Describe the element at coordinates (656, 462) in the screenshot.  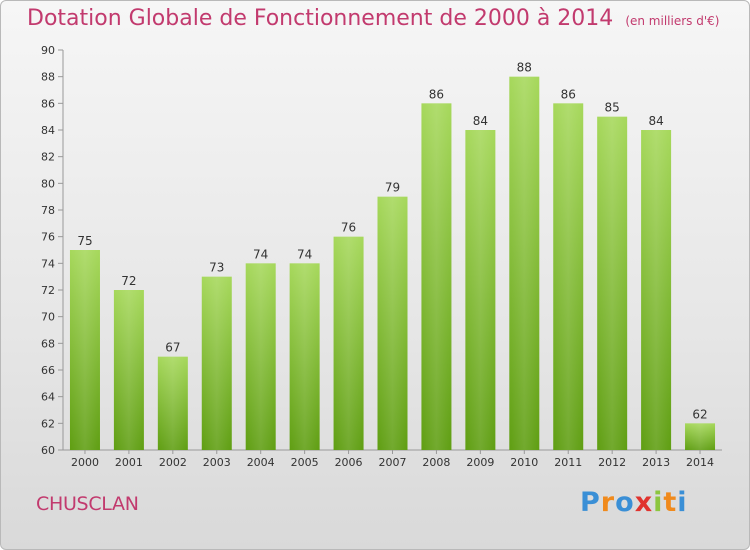
I see `x-tick-label: 2013` at that location.